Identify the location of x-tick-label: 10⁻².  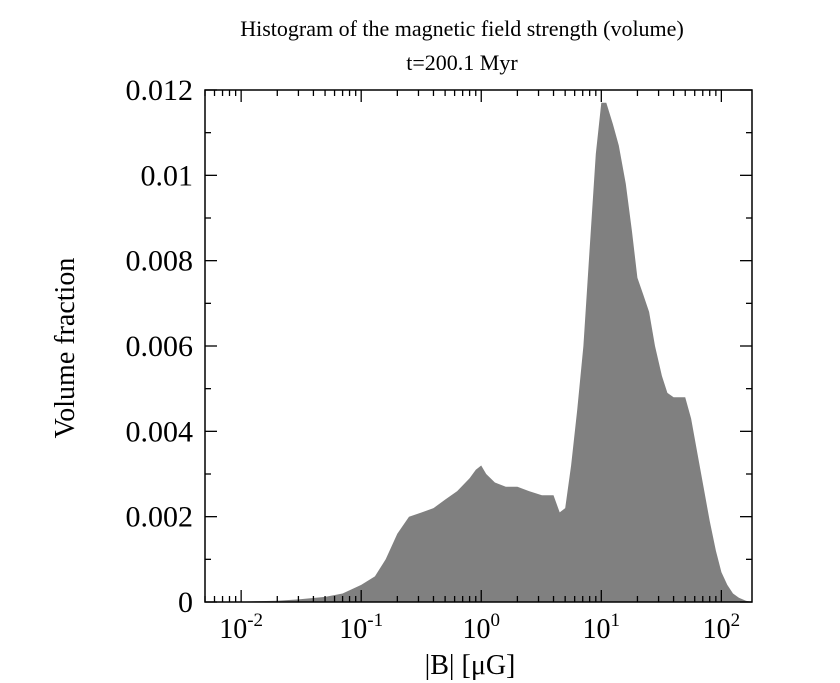
(241, 627).